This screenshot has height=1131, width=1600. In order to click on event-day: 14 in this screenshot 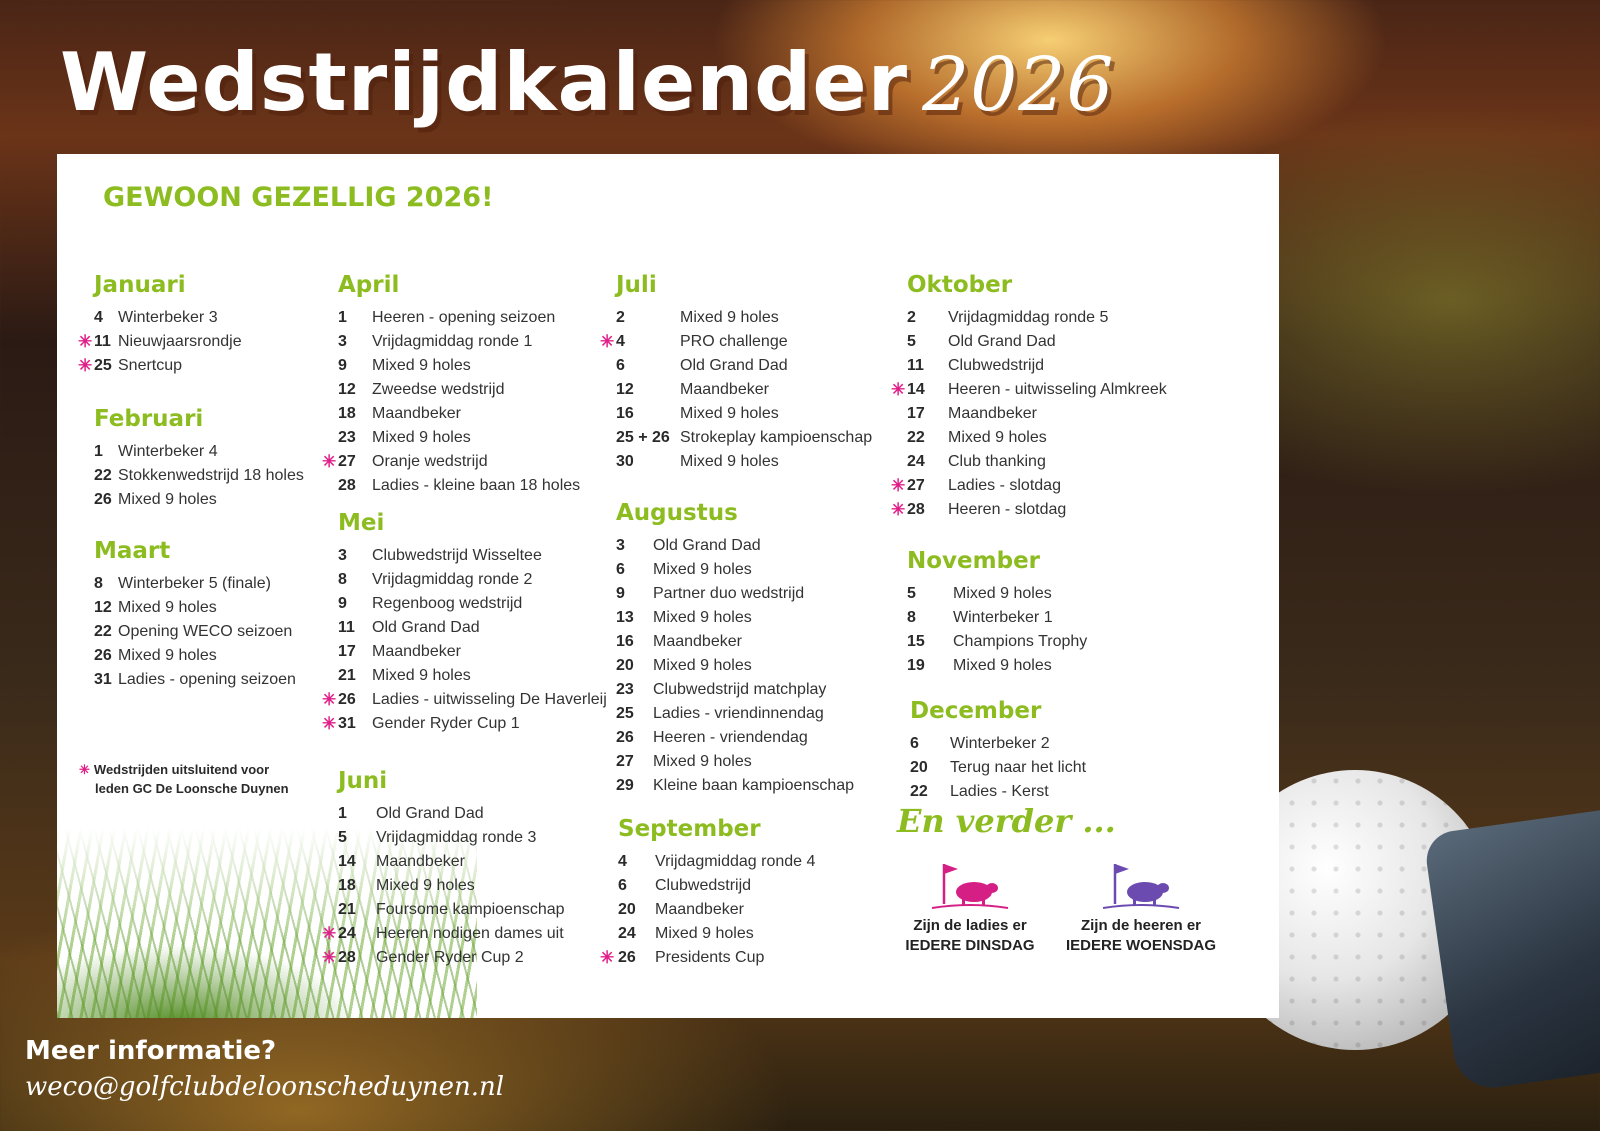, I will do `click(347, 861)`.